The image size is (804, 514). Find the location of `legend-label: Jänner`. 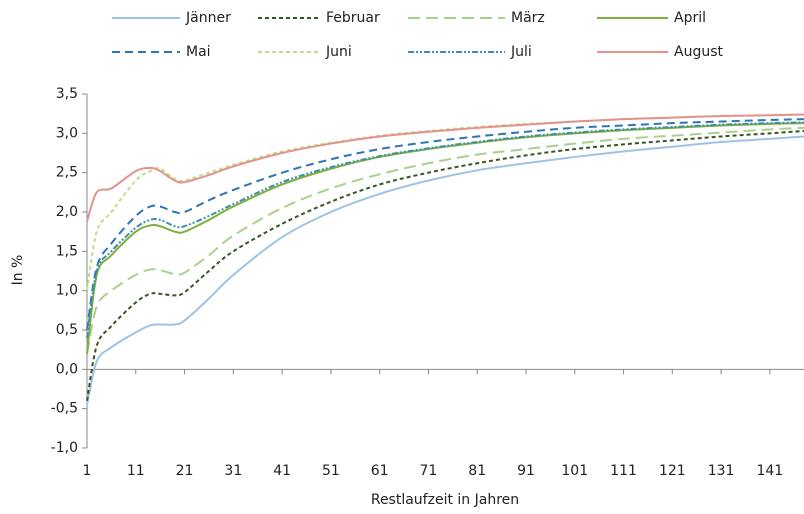

legend-label: Jänner is located at coordinates (208, 18).